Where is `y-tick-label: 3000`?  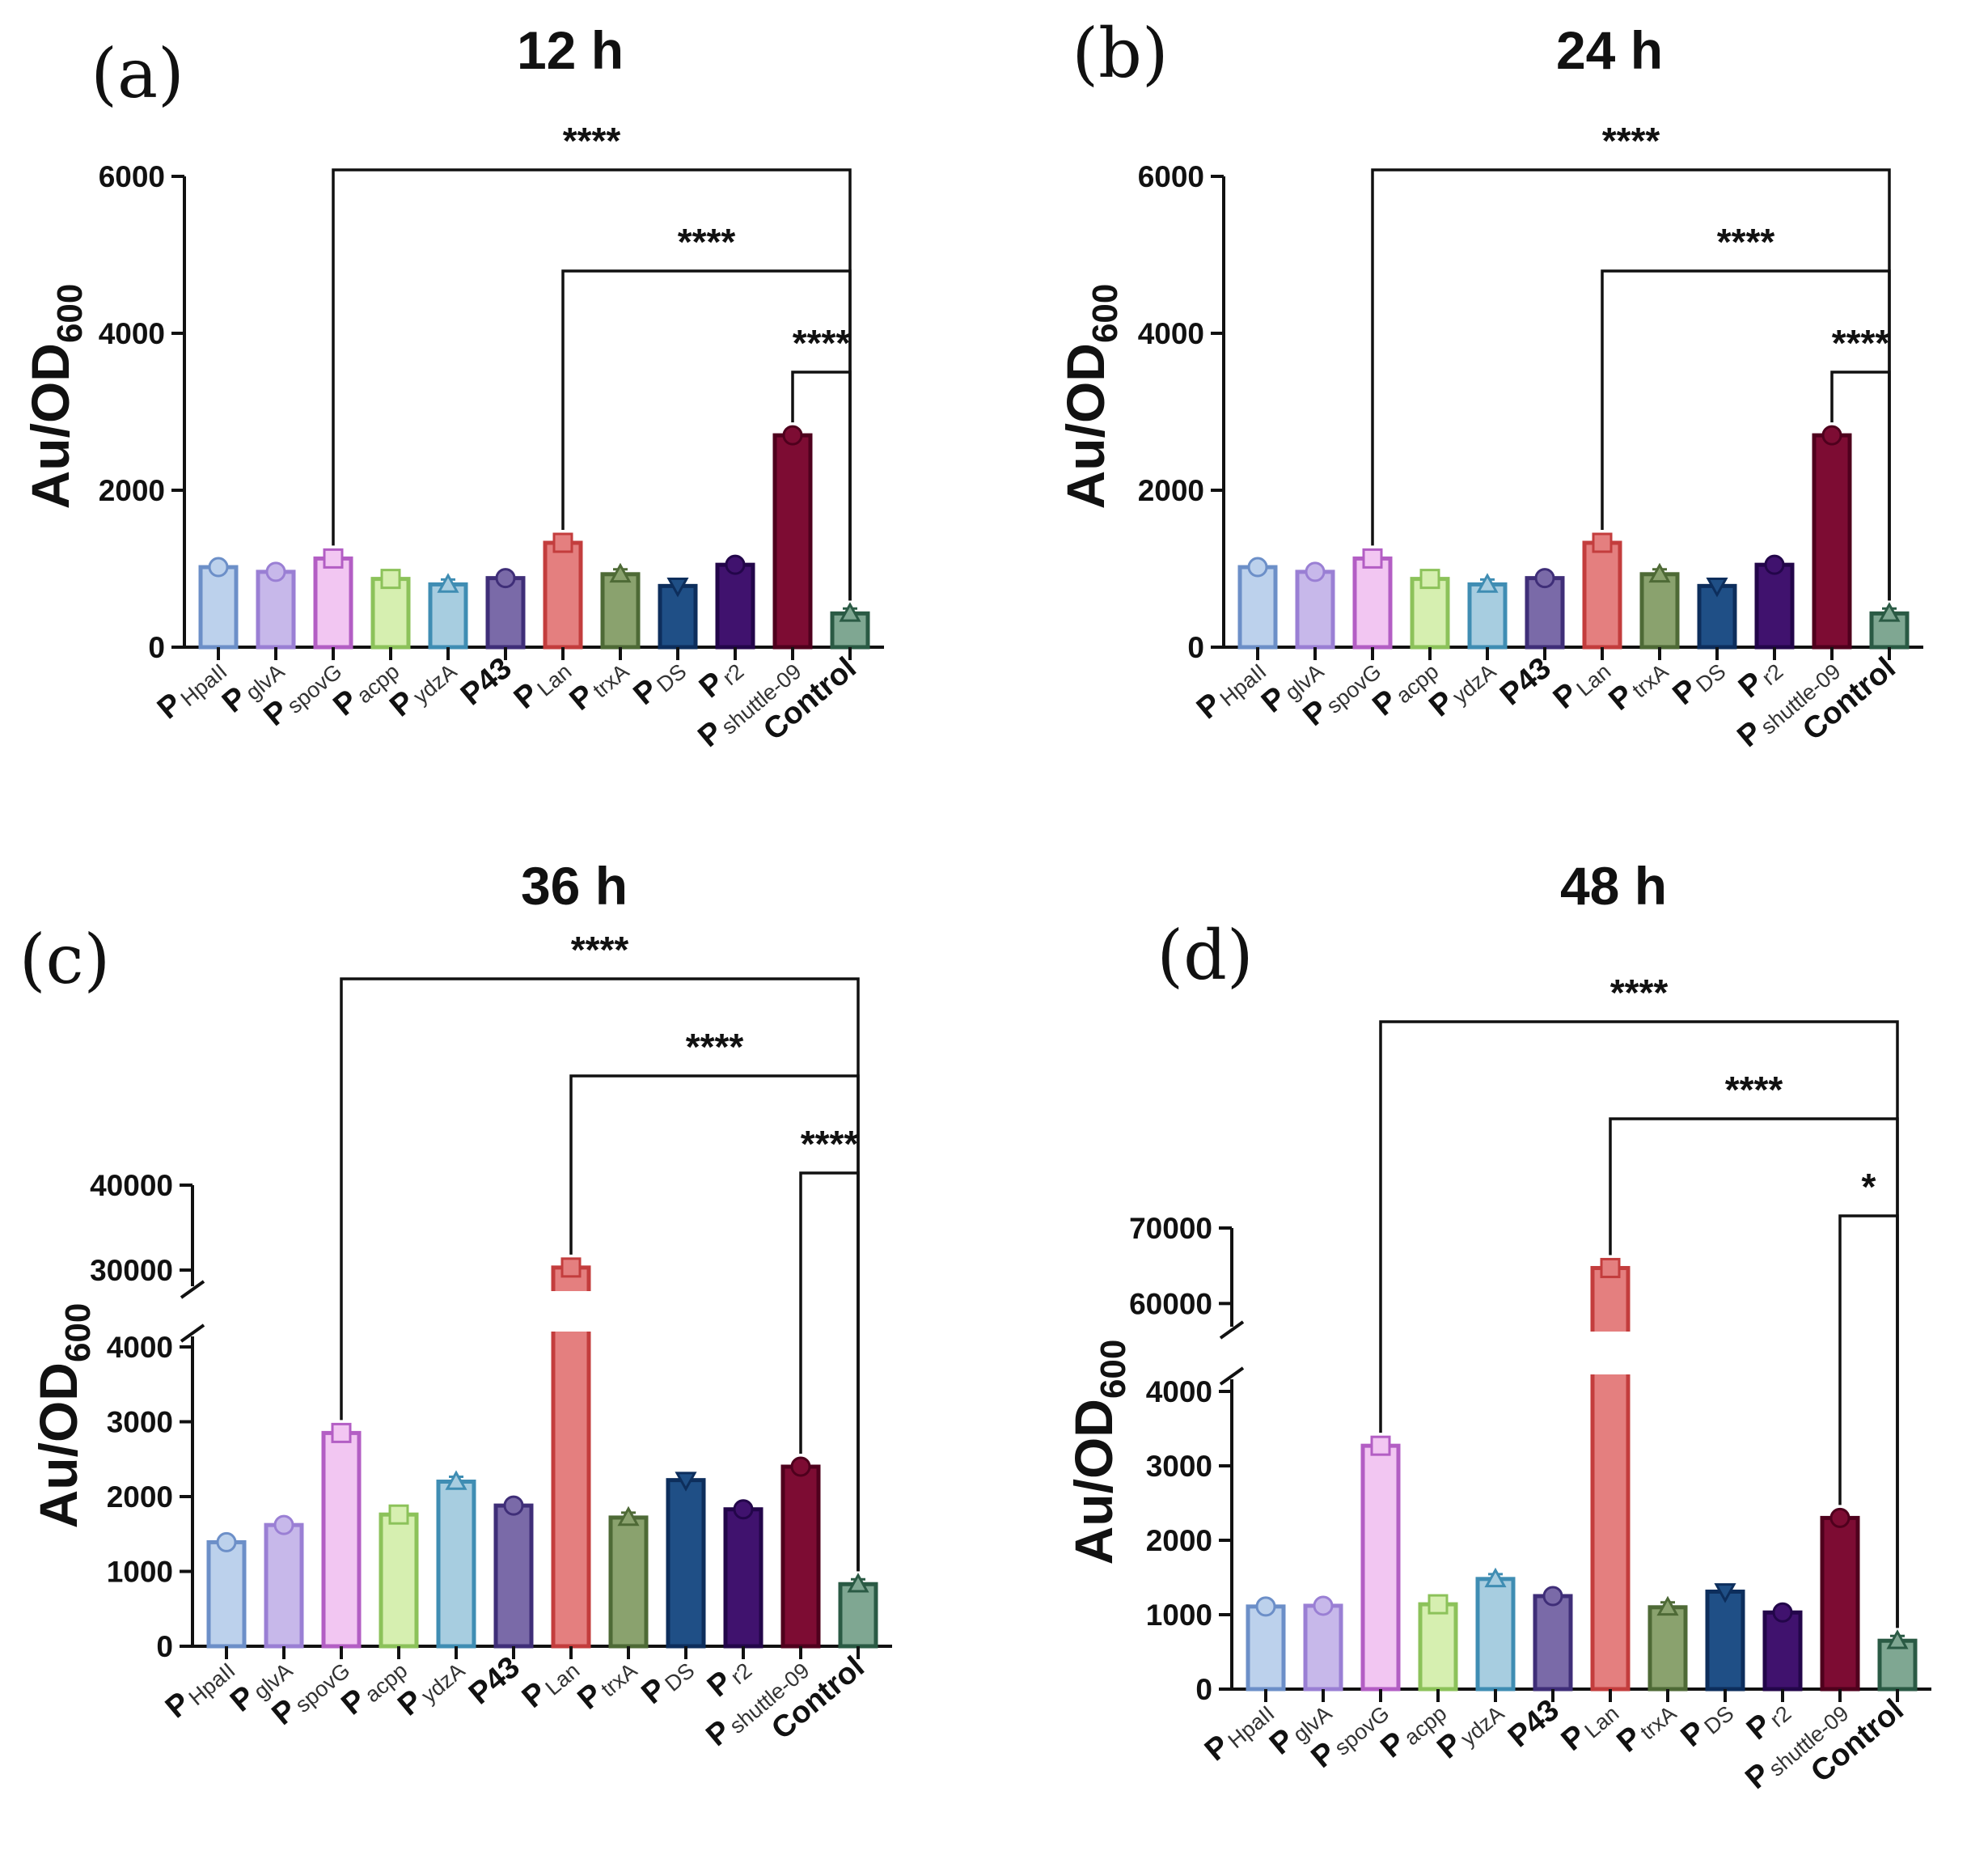 y-tick-label: 3000 is located at coordinates (140, 1422).